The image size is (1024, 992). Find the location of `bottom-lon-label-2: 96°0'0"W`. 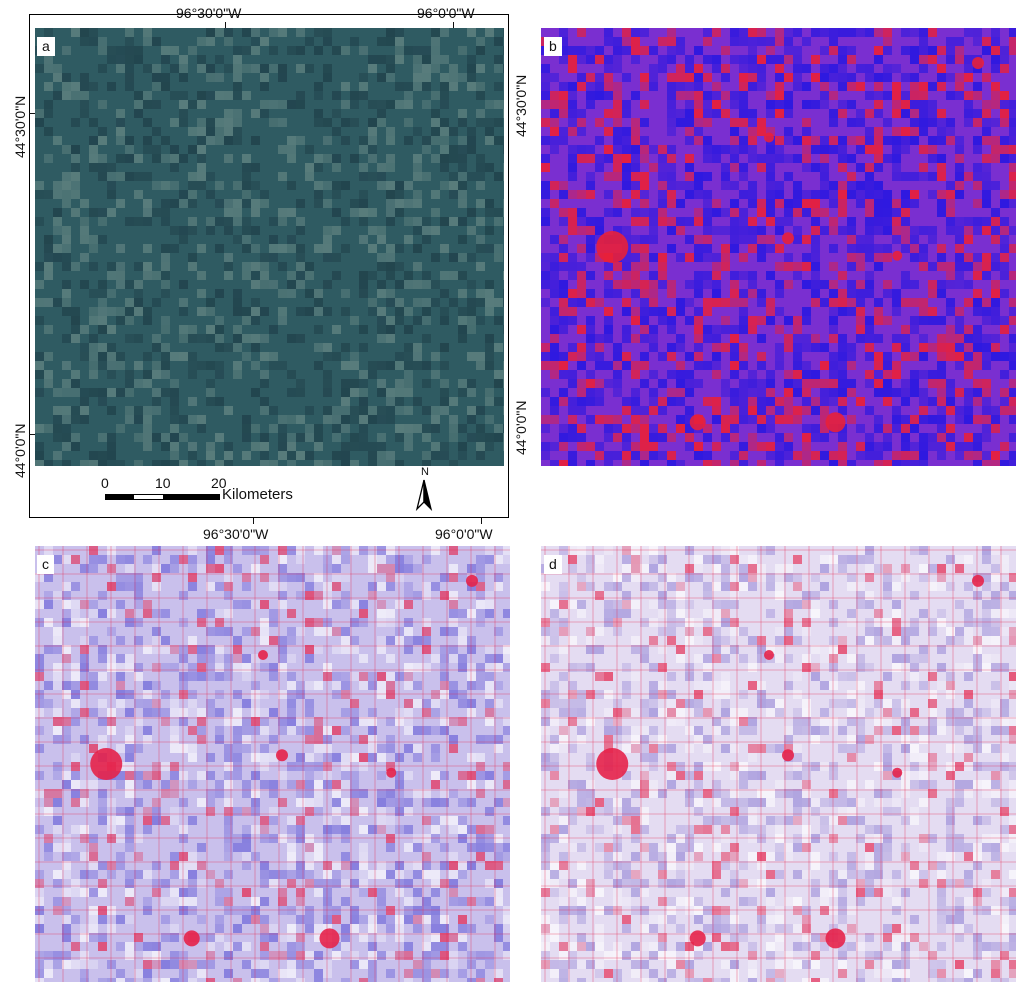

bottom-lon-label-2: 96°0'0"W is located at coordinates (464, 534).